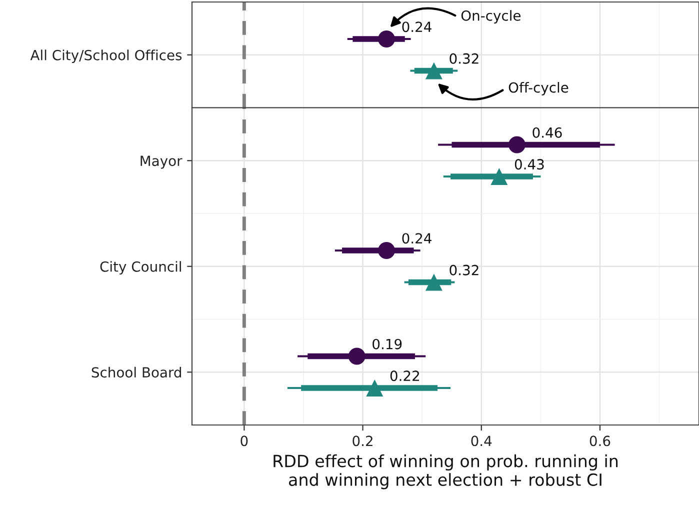 This screenshot has height=508, width=699. I want to click on x-tick-label: 0.4, so click(481, 441).